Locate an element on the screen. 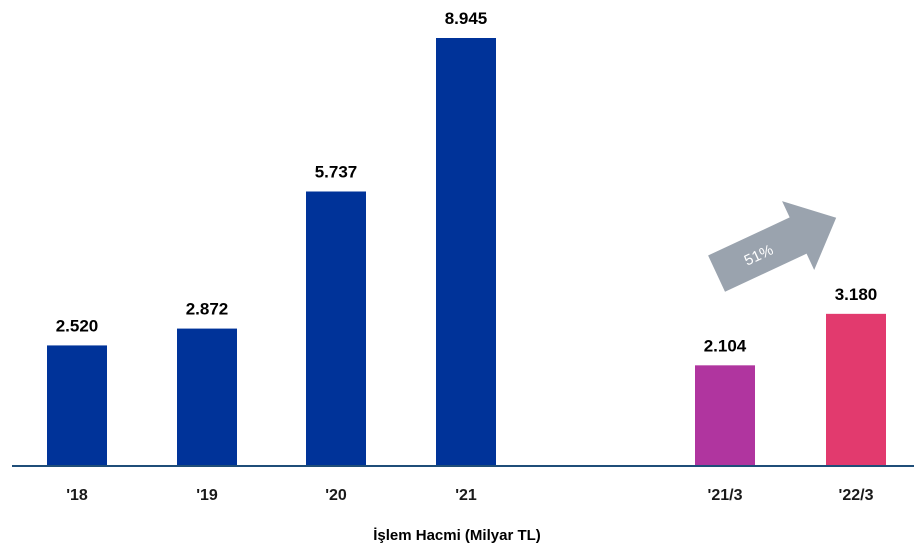 This screenshot has height=555, width=914. value-label-2: 5.737 is located at coordinates (336, 171).